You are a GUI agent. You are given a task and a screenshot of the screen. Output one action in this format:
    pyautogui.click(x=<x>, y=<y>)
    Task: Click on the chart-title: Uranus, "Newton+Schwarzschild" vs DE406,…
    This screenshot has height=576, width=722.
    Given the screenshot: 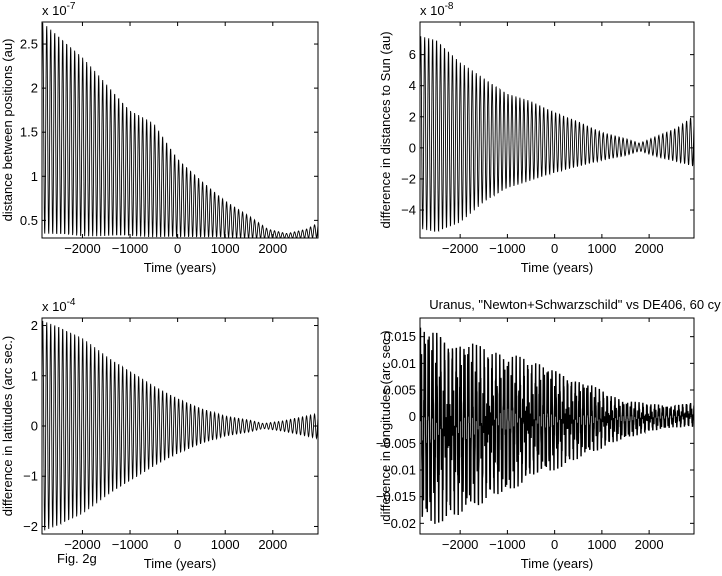 What is the action you would take?
    pyautogui.click(x=575, y=304)
    